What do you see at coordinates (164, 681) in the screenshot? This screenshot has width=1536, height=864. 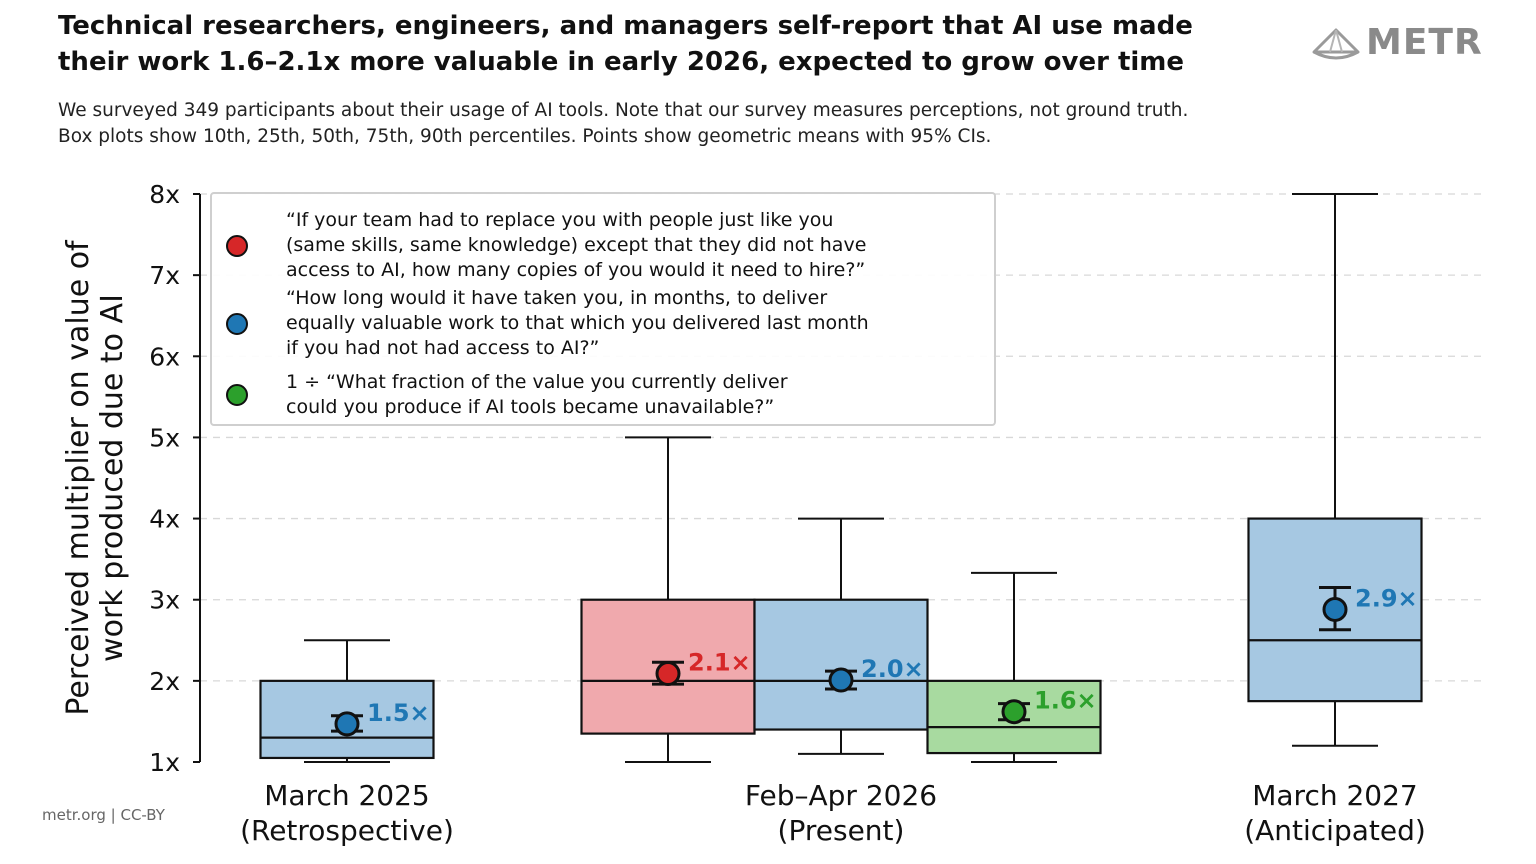 I see `y-tick-label: 2x` at bounding box center [164, 681].